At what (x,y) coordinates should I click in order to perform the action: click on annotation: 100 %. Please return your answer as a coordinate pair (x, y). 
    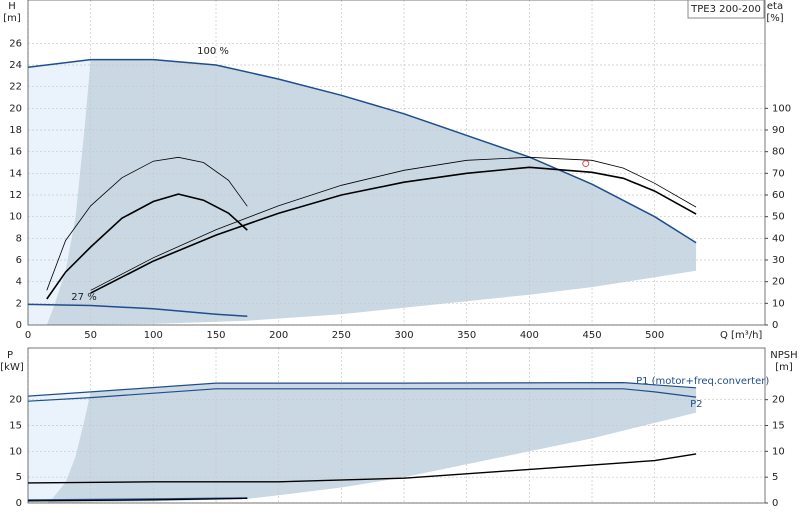
    Looking at the image, I should click on (213, 51).